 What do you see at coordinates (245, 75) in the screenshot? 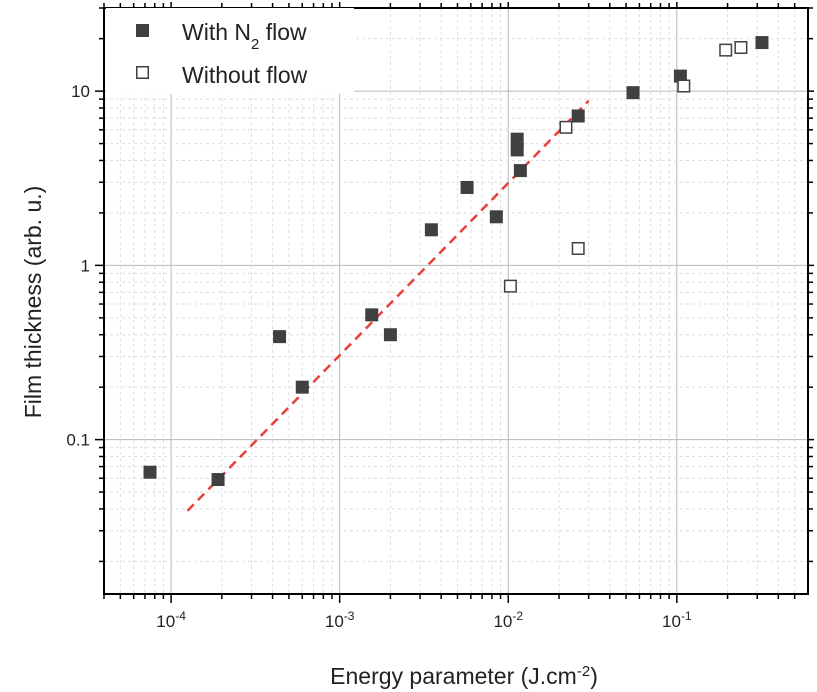
I see `legend-label-without-flow: Without flow` at bounding box center [245, 75].